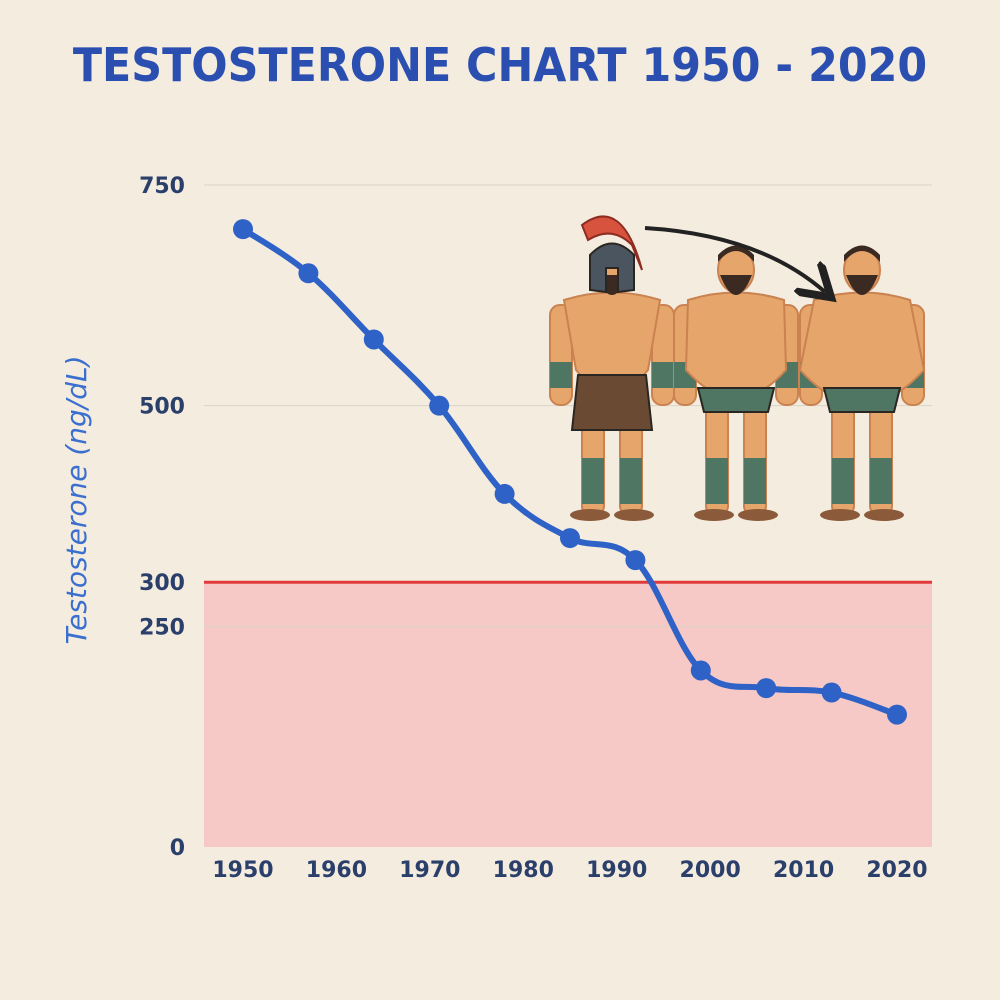 The height and width of the screenshot is (1000, 1000). Describe the element at coordinates (177, 848) in the screenshot. I see `y-tick-label: 0` at that location.